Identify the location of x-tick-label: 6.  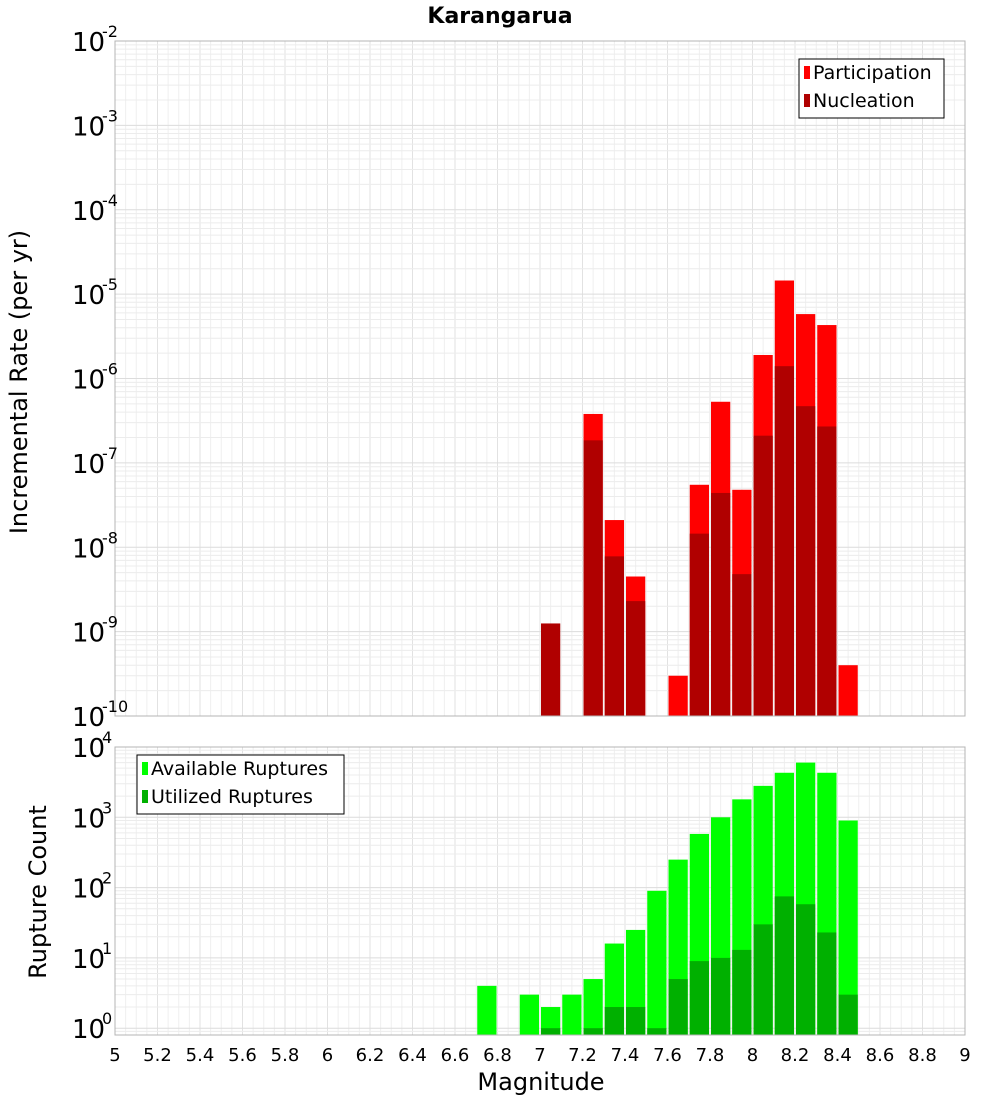
(327, 1055).